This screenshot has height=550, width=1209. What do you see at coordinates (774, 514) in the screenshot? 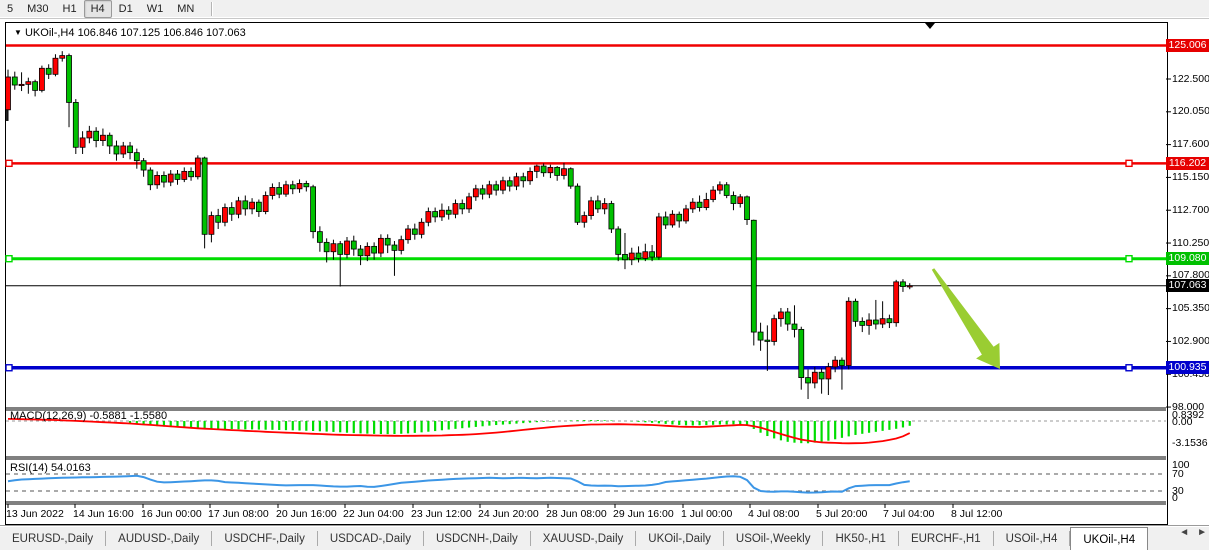
I see `date-axis-label: 4 Jul 08:00` at bounding box center [774, 514].